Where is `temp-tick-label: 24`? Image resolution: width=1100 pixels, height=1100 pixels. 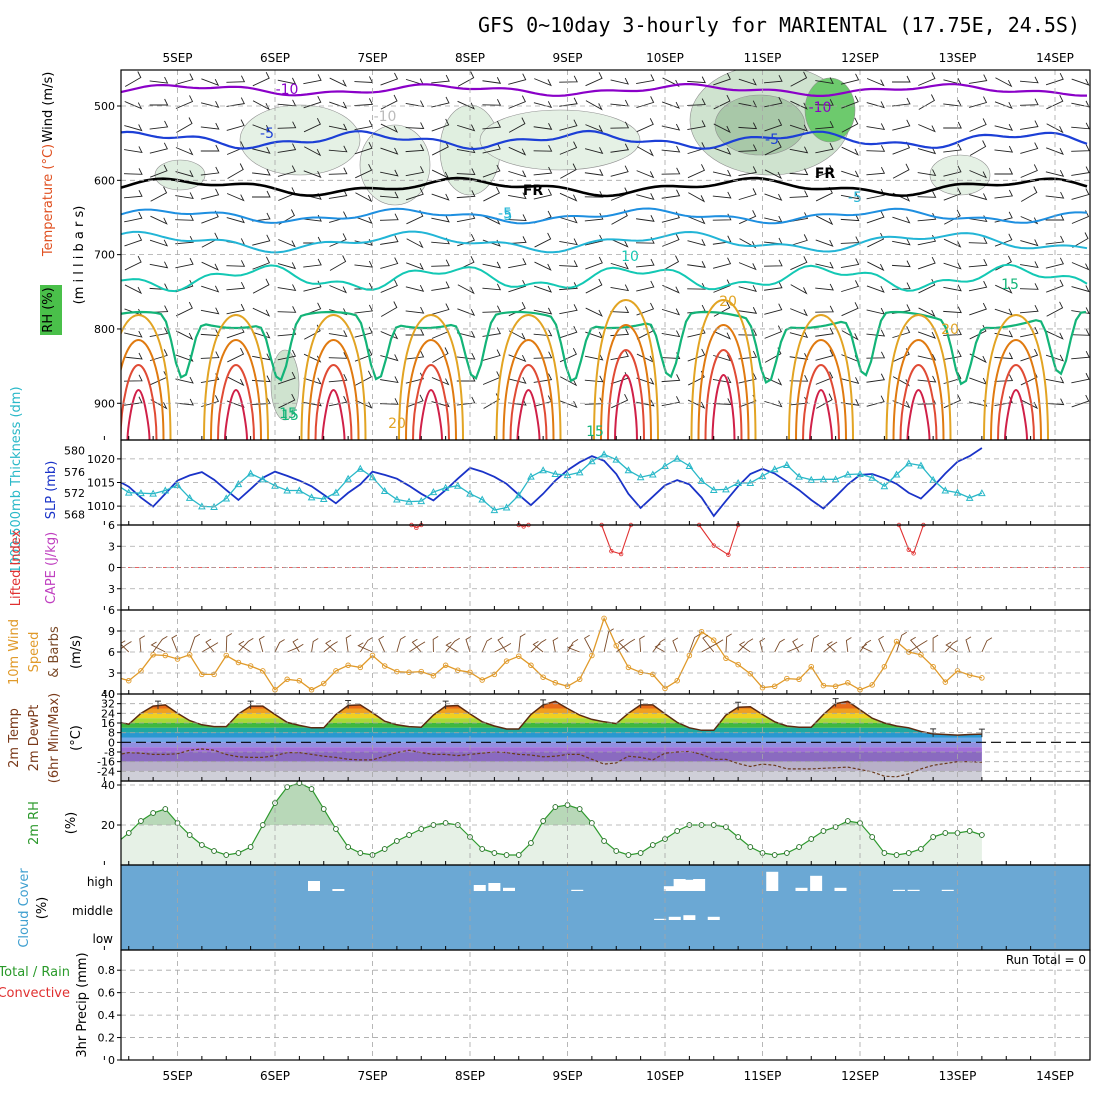 temp-tick-label: 24 is located at coordinates (108, 713).